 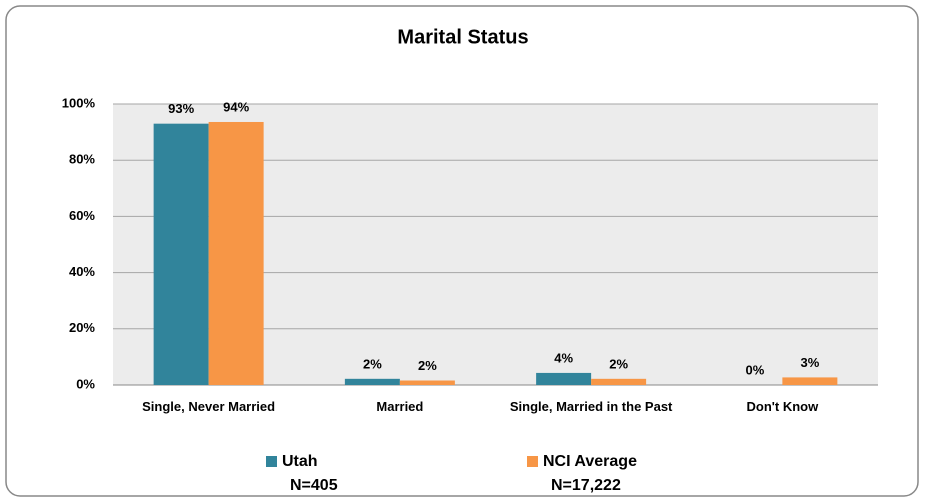 I want to click on data-label: 0%, so click(x=754, y=369).